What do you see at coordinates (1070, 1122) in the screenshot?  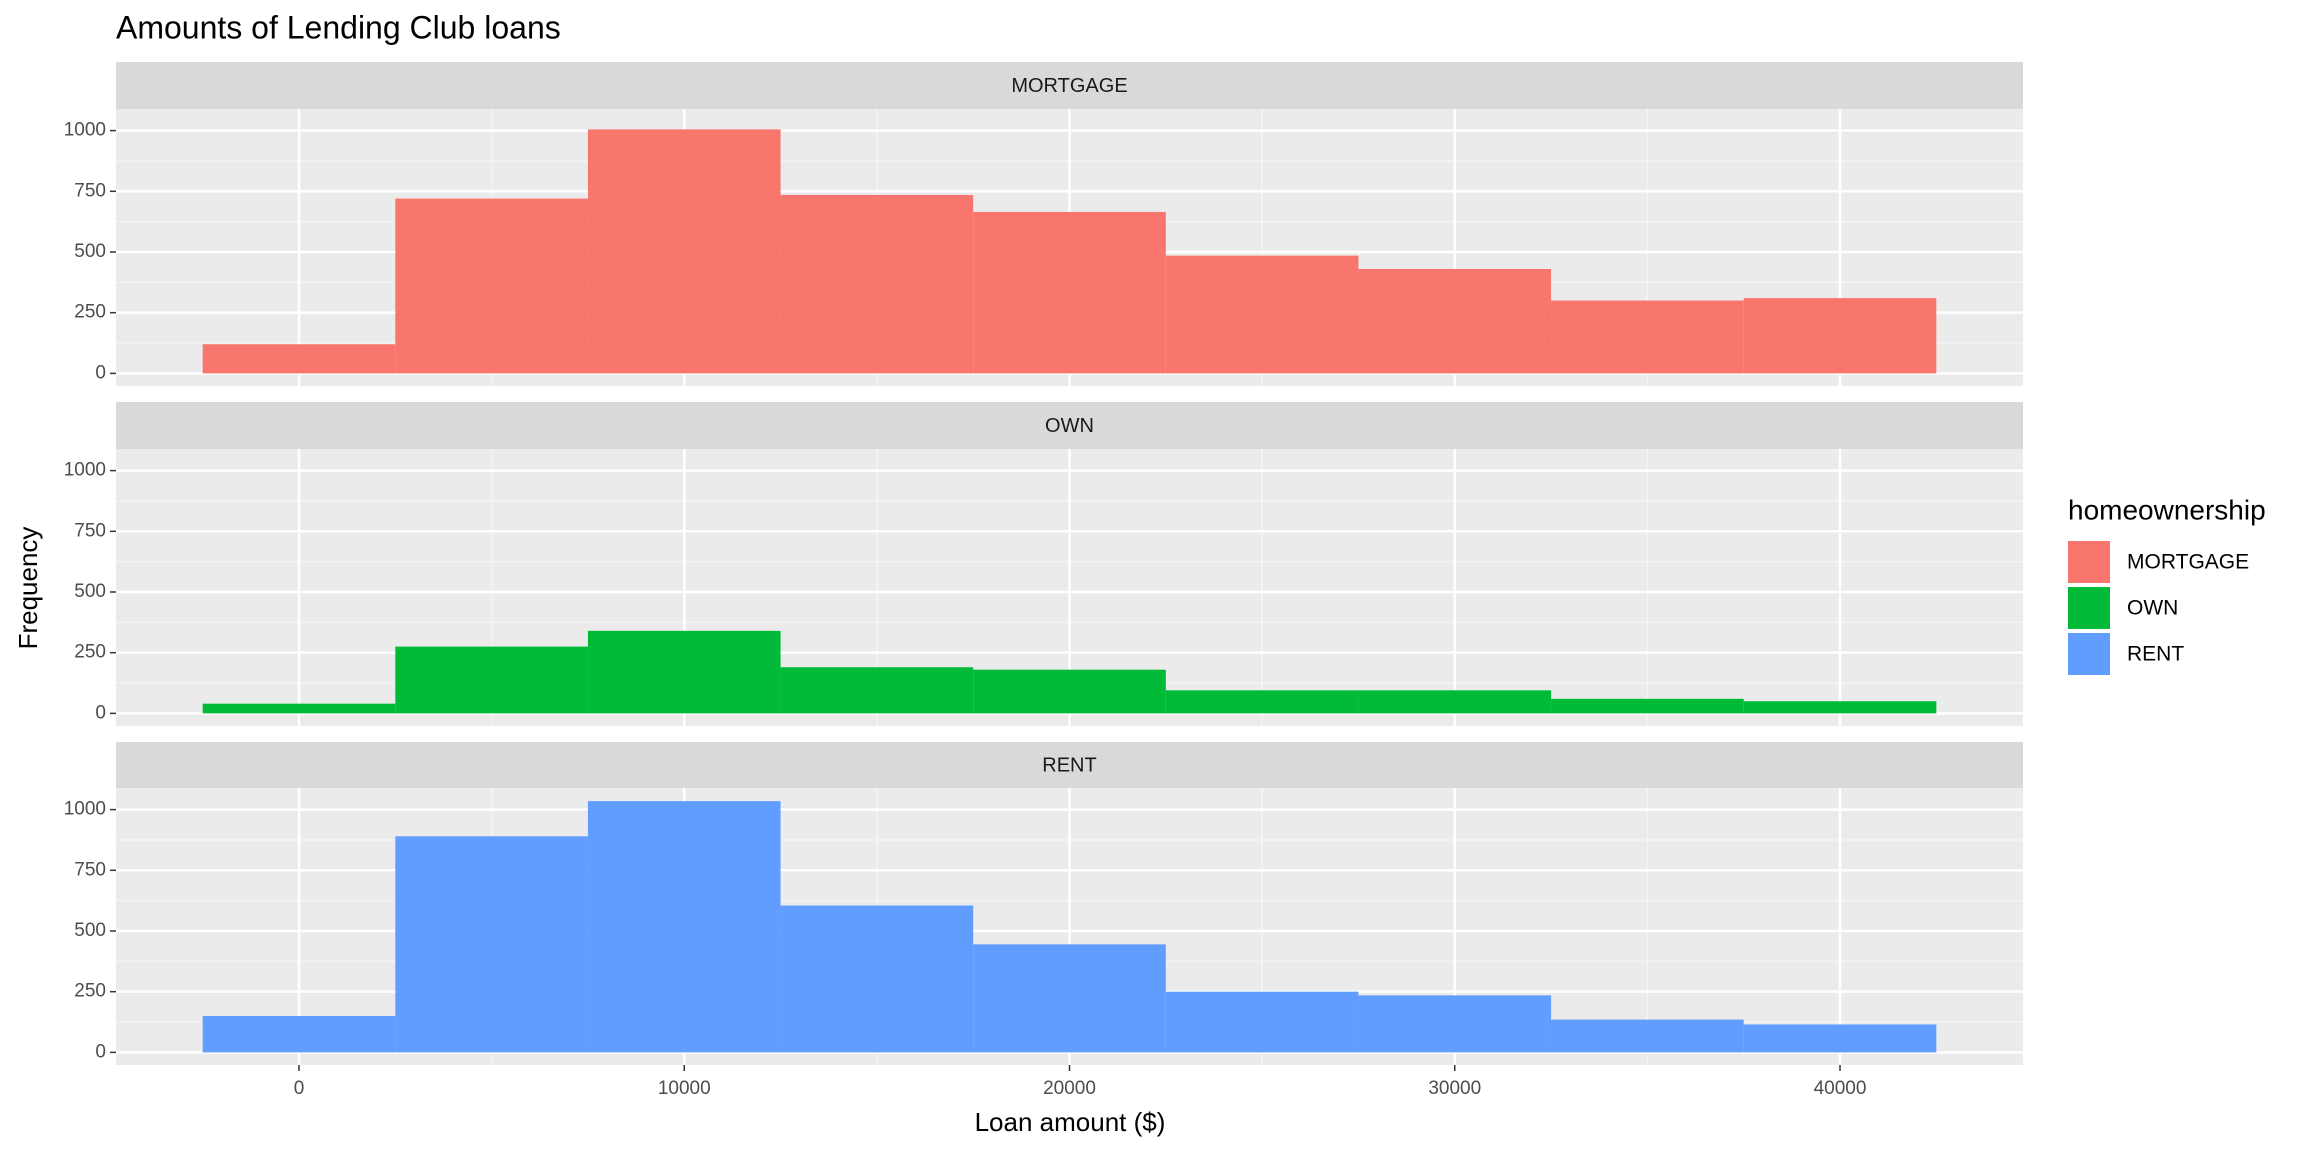 I see `x-axis-label: Loan amount ($)` at bounding box center [1070, 1122].